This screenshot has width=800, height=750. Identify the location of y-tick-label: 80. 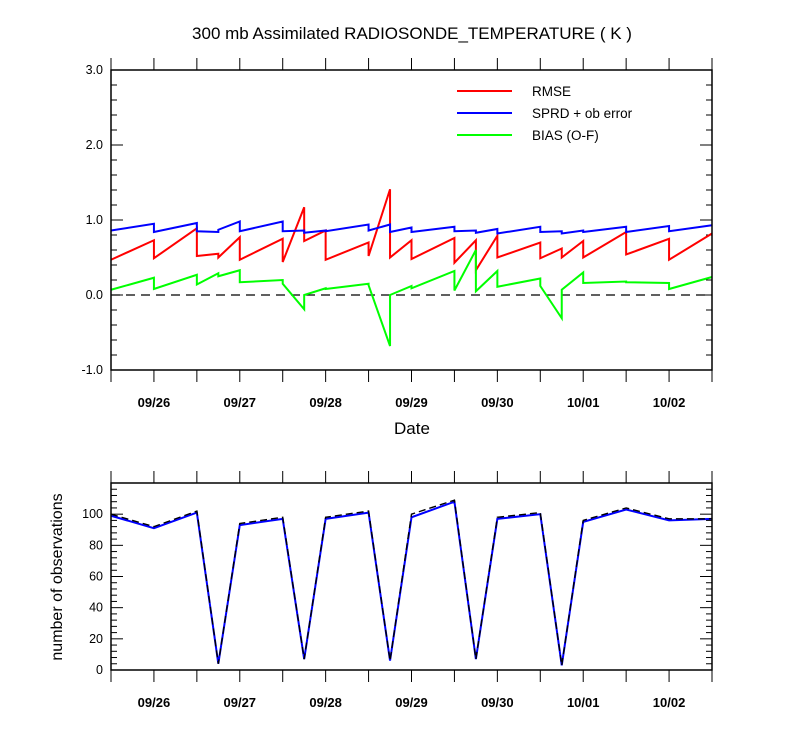
(96, 545).